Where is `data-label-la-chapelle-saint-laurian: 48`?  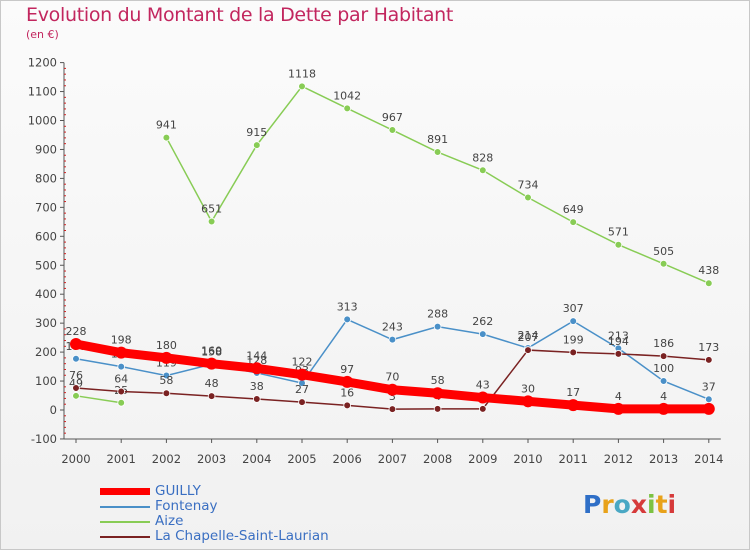 data-label-la-chapelle-saint-laurian: 48 is located at coordinates (212, 383).